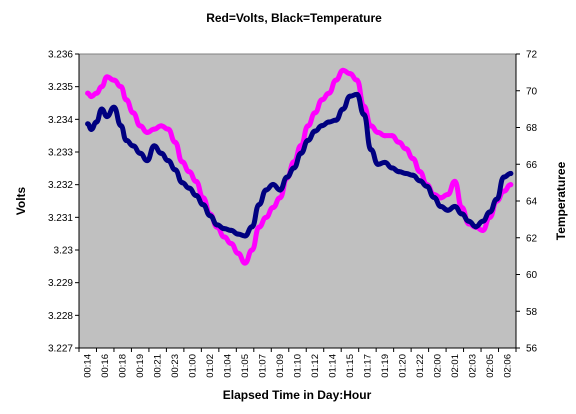 This screenshot has height=414, width=576. Describe the element at coordinates (158, 366) in the screenshot. I see `x-tick-label: 00:21` at that location.